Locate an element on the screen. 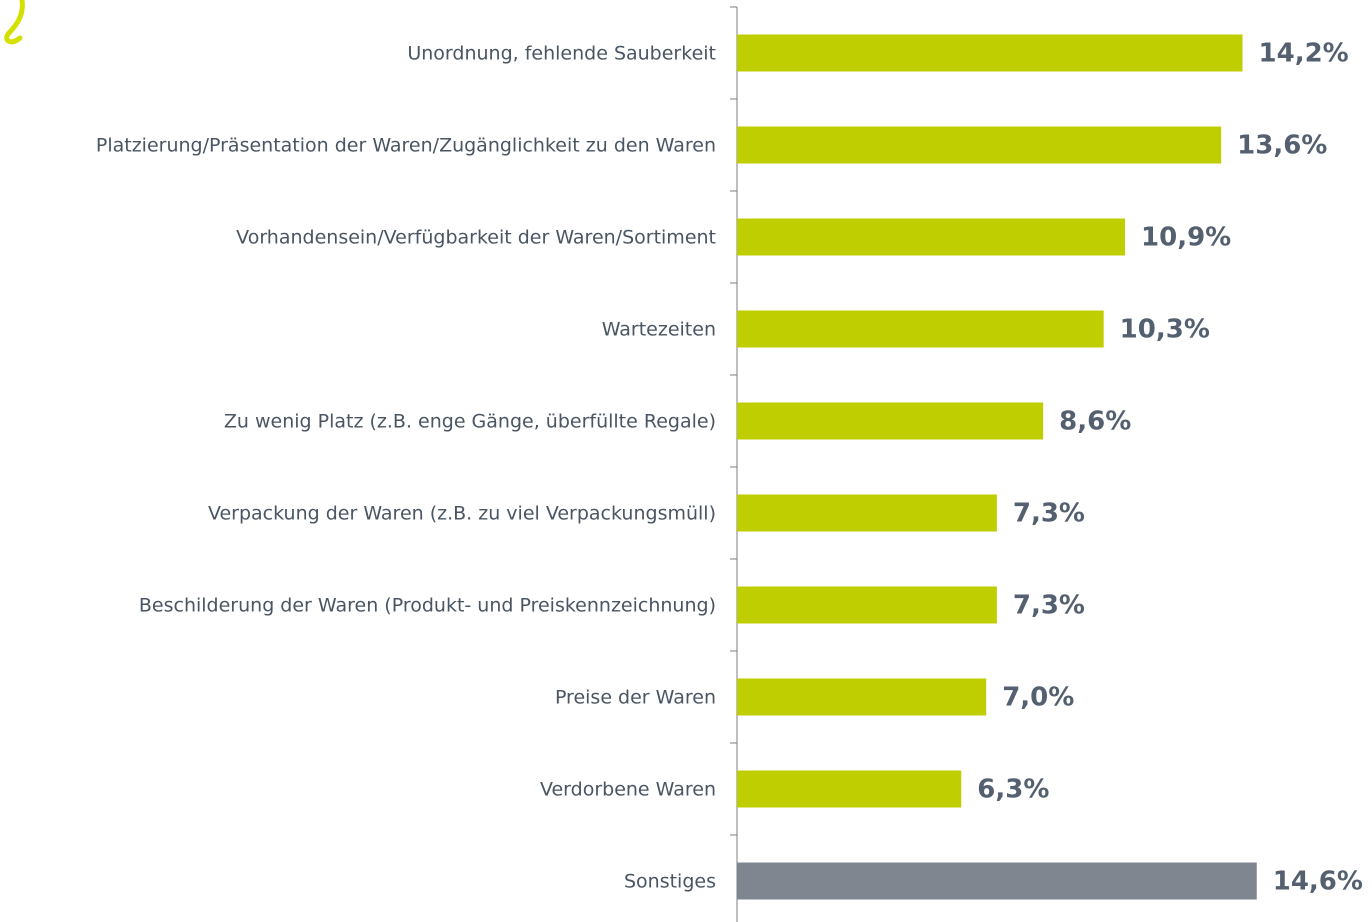  value-label: 13,6% is located at coordinates (1282, 146).